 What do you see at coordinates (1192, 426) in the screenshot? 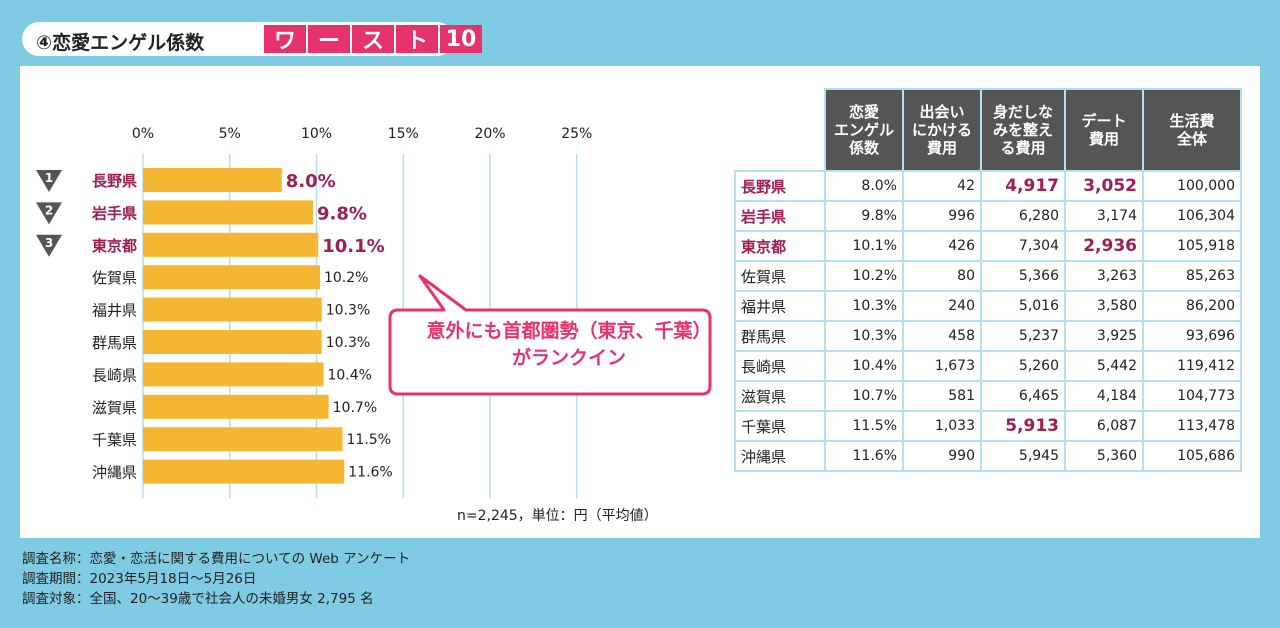
I see `table-cell: 113,478` at bounding box center [1192, 426].